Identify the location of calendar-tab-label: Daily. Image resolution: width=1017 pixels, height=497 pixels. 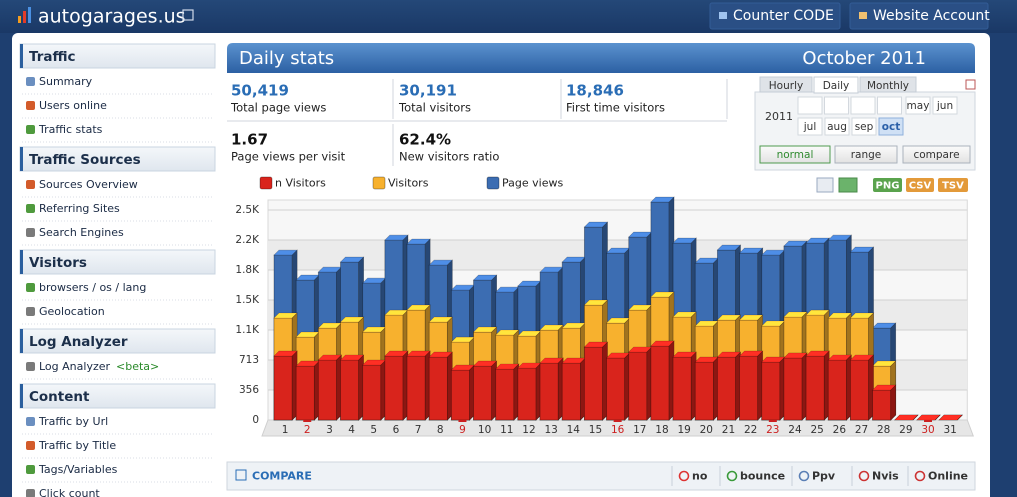
(836, 86).